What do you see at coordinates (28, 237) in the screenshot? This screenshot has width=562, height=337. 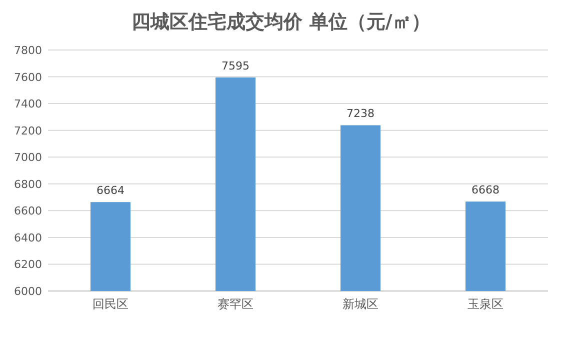 I see `y-tick-label: 6400` at bounding box center [28, 237].